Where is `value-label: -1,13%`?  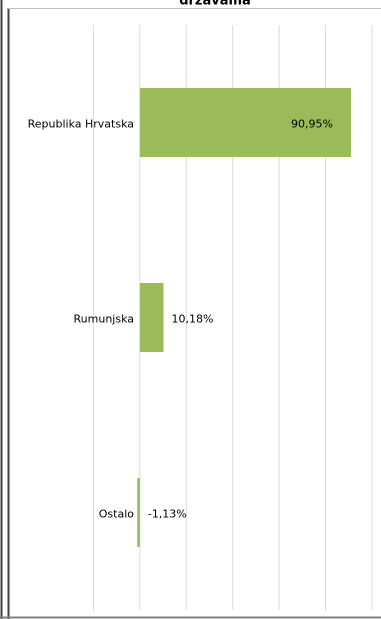
value-label: -1,13% is located at coordinates (167, 514).